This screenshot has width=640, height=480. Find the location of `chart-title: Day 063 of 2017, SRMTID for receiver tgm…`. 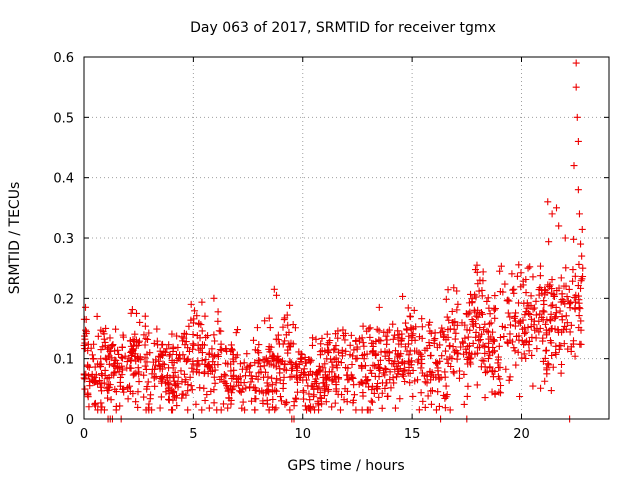

chart-title: Day 063 of 2017, SRMTID for receiver tgm… is located at coordinates (343, 28).